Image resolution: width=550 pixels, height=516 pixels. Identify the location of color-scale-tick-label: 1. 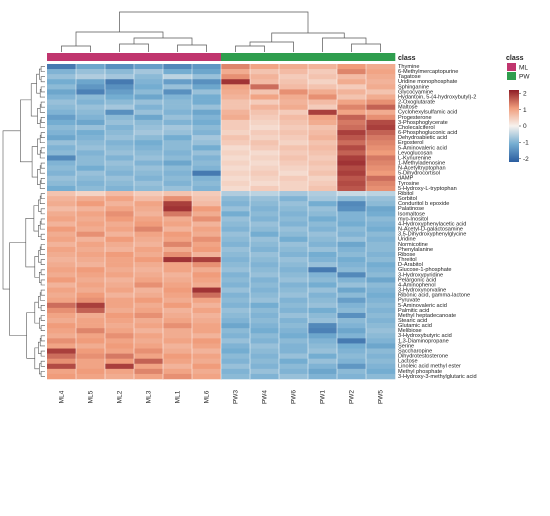
(525, 110).